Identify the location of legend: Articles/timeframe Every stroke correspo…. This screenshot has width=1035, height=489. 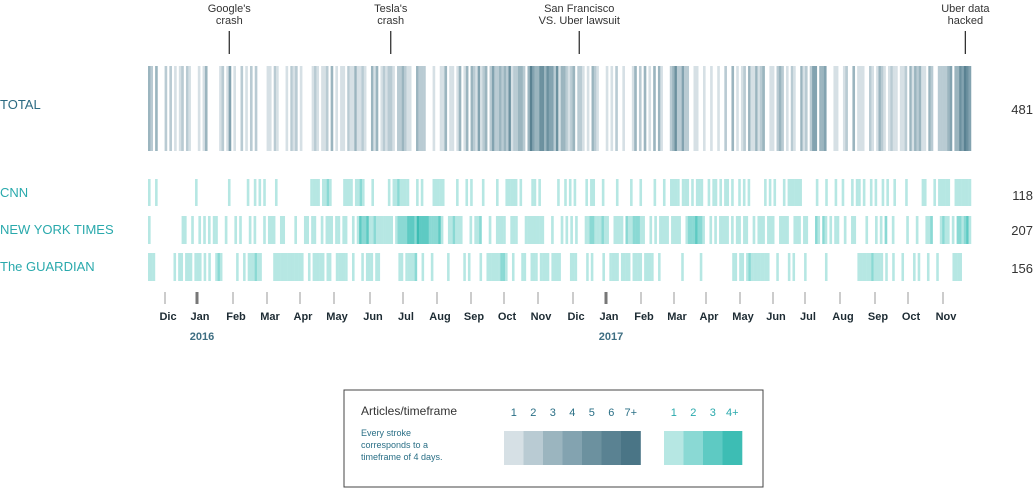
(553, 438).